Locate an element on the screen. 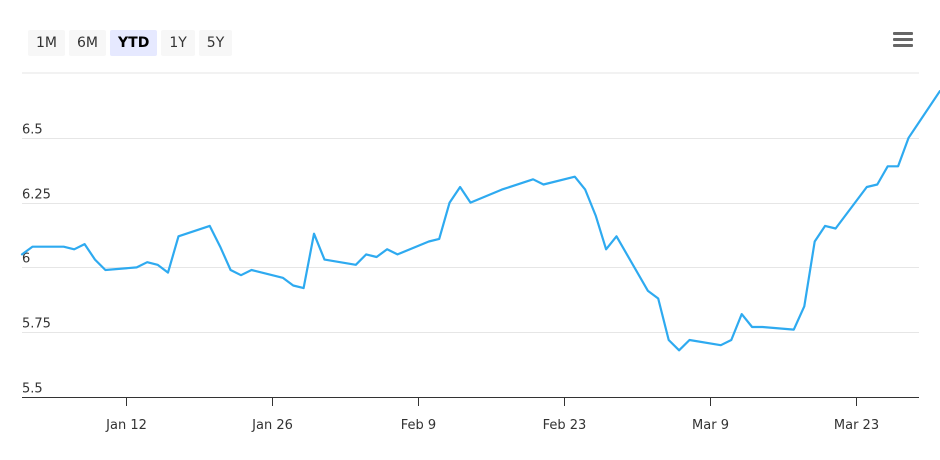  y-tick-label: 5.5 is located at coordinates (32, 389).